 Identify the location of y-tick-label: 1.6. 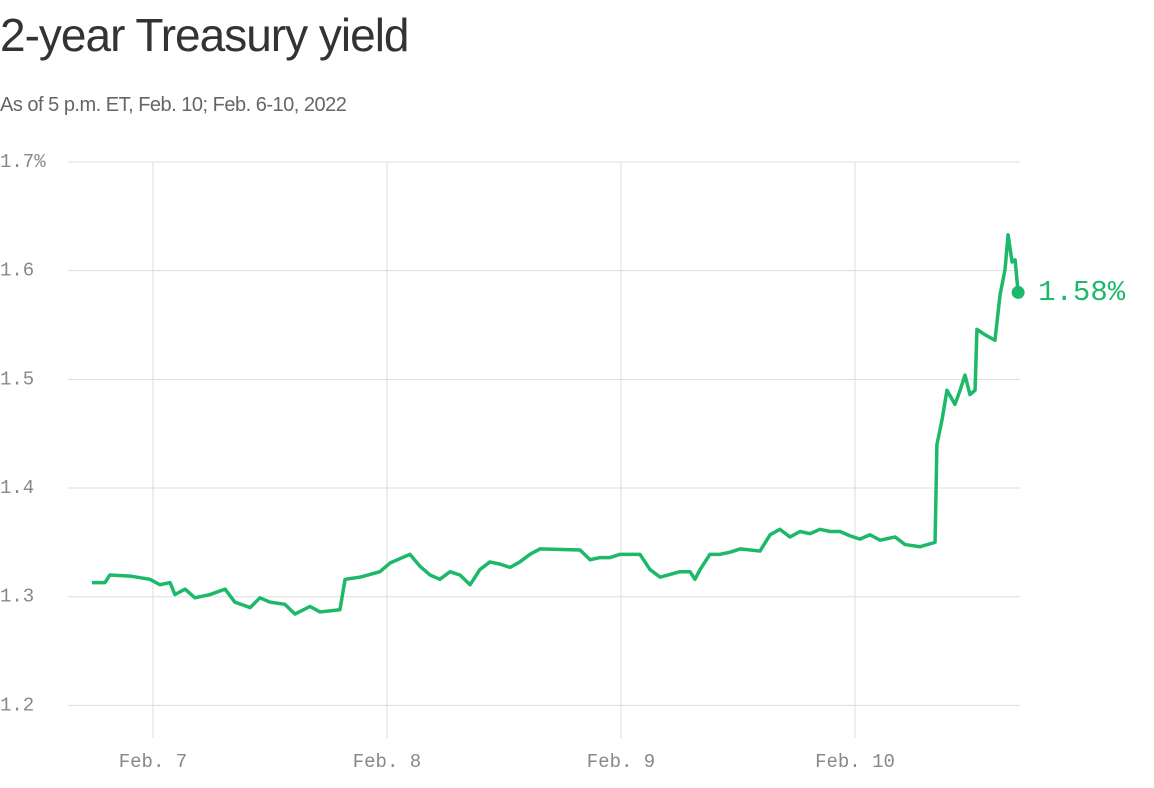
(17, 271).